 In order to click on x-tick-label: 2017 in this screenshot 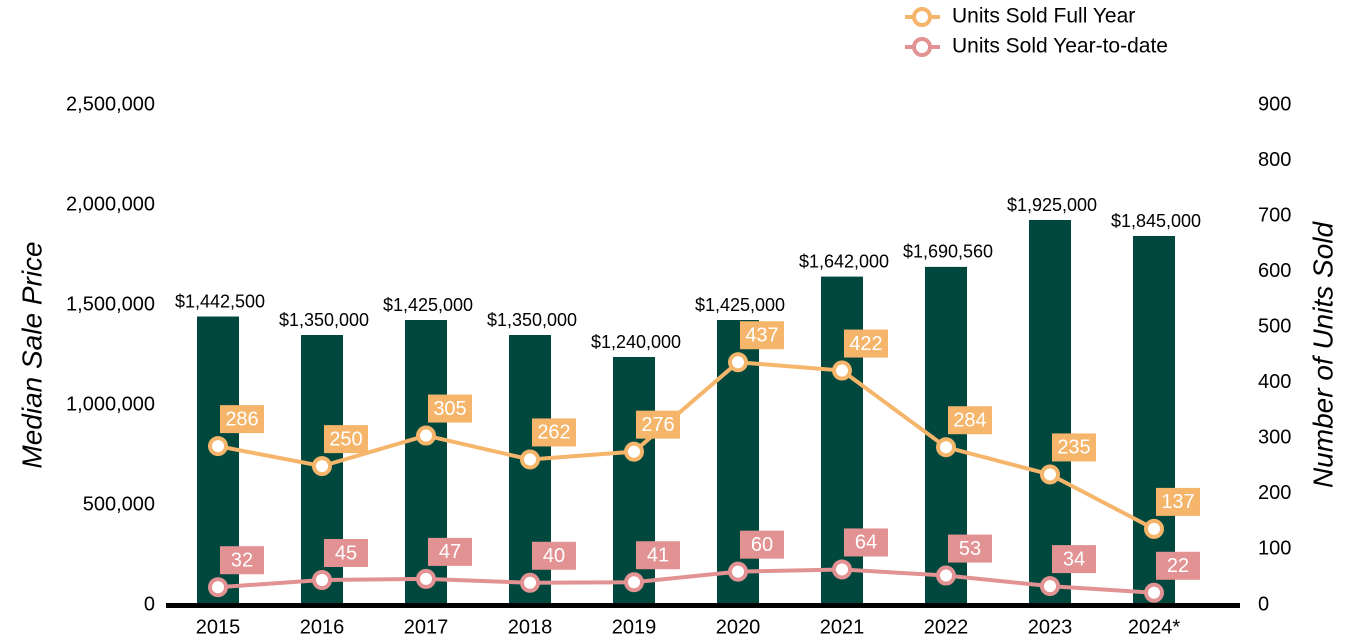, I will do `click(426, 627)`.